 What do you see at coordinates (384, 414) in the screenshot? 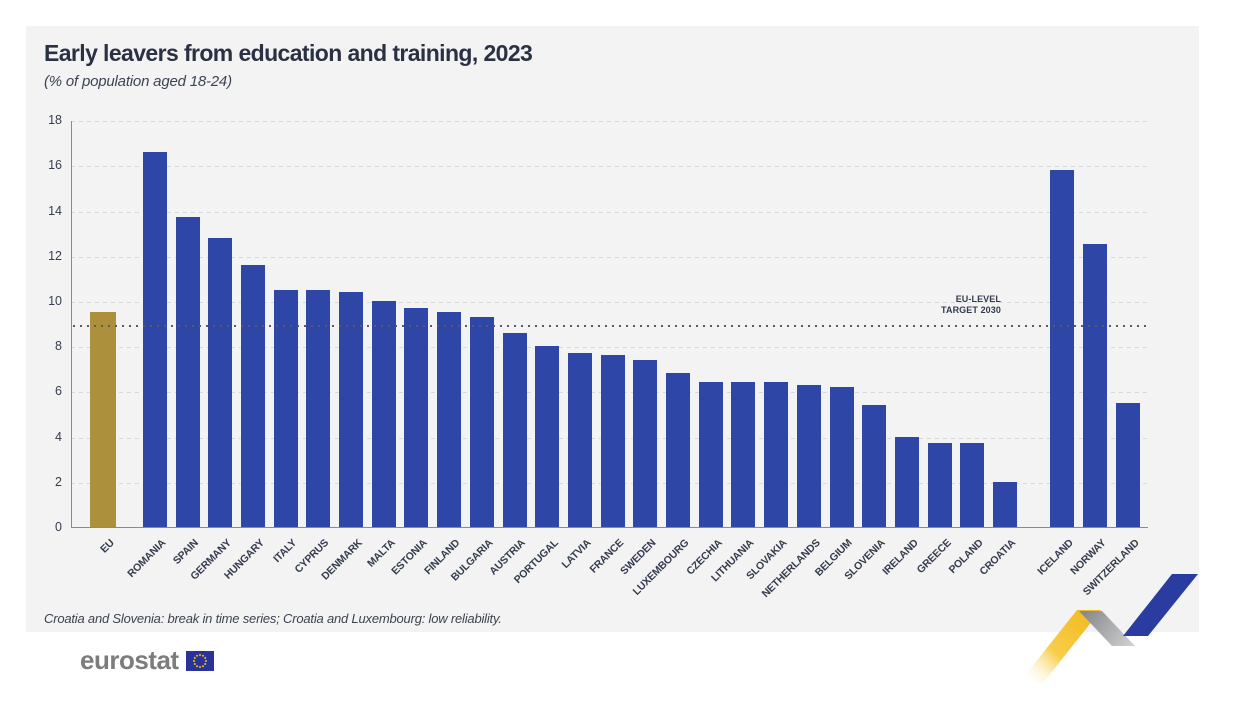
I see `bar-malta` at bounding box center [384, 414].